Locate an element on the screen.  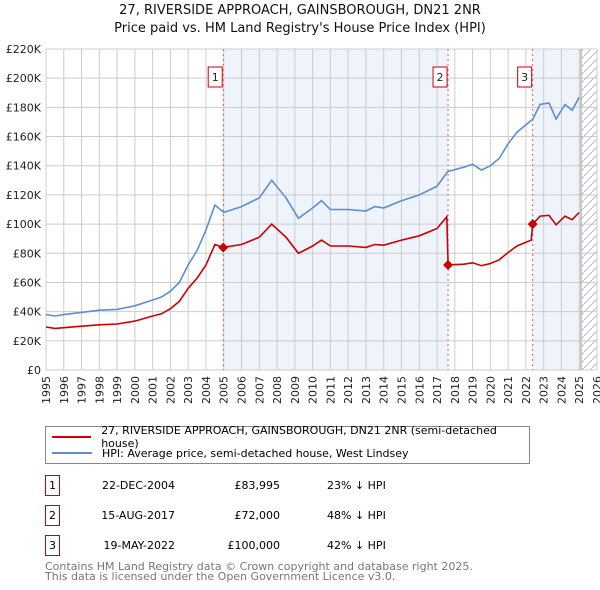
transaction-date: 19-MAY-2022 is located at coordinates (139, 545).